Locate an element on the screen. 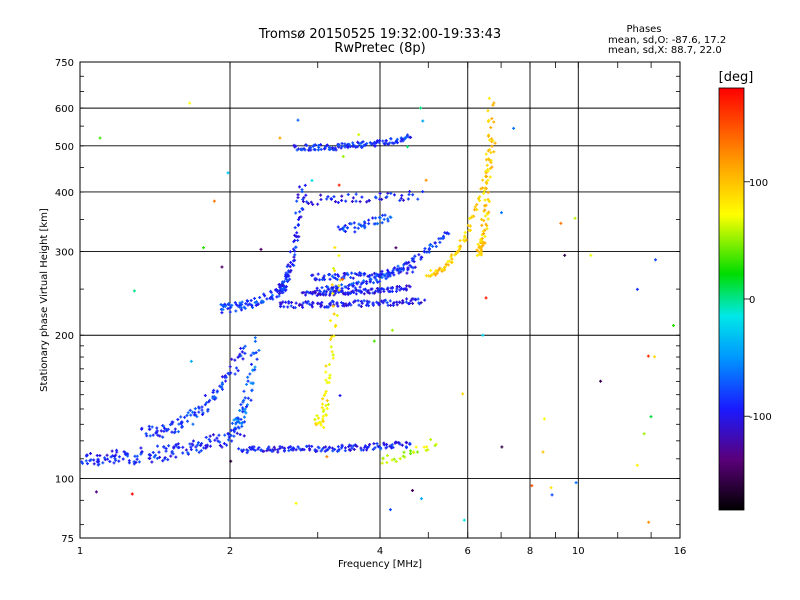 The image size is (800, 600). chart-subtitle: RwPretec (8p) is located at coordinates (379, 48).